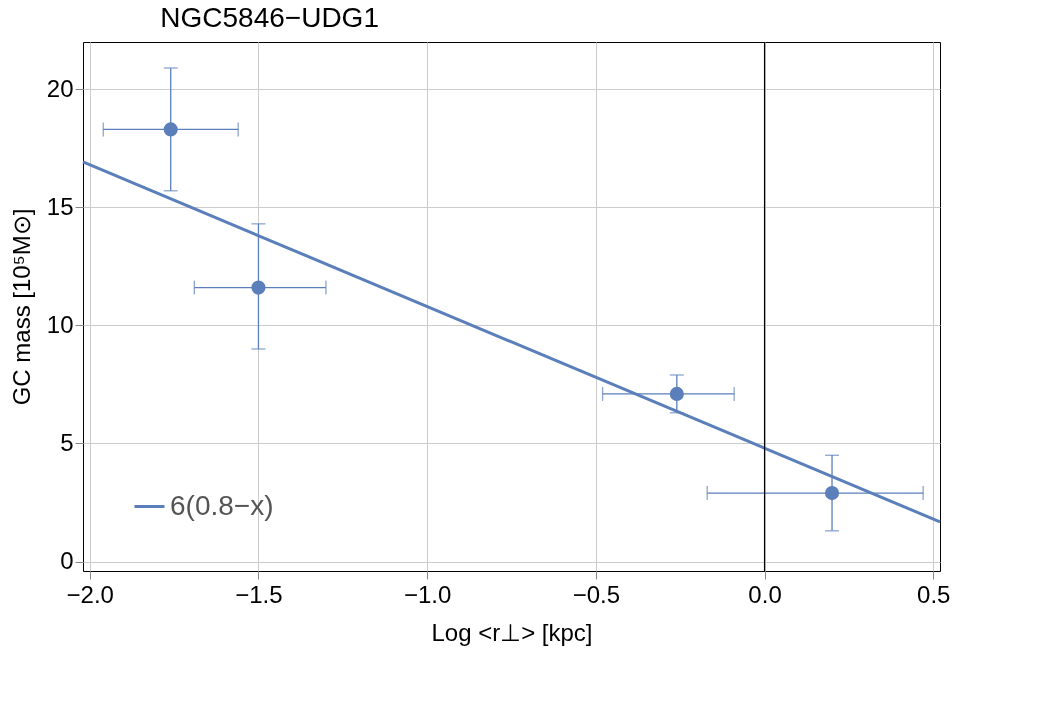 The height and width of the screenshot is (712, 1045). What do you see at coordinates (512, 632) in the screenshot?
I see `x-axis-title: Log <r⊥> [kpc]` at bounding box center [512, 632].